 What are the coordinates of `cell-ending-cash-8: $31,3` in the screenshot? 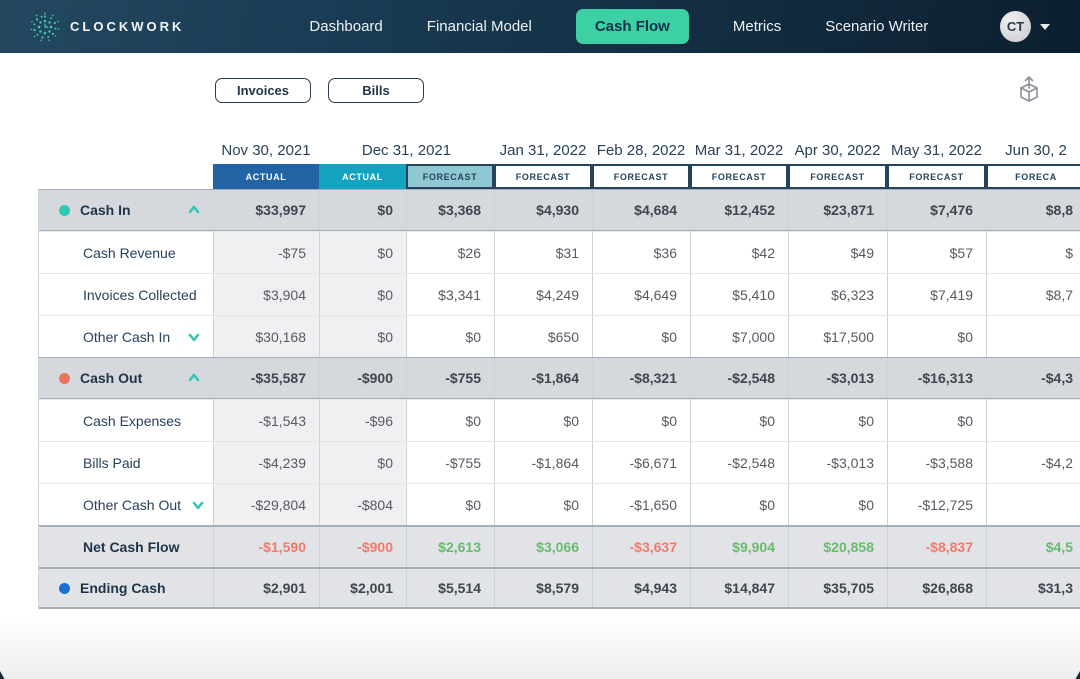 It's located at (1033, 588).